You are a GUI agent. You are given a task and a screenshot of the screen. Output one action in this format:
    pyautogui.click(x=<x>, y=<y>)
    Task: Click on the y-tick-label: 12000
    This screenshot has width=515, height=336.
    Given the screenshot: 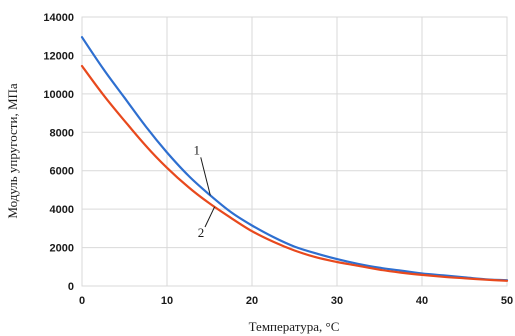 What is the action you would take?
    pyautogui.click(x=58, y=56)
    